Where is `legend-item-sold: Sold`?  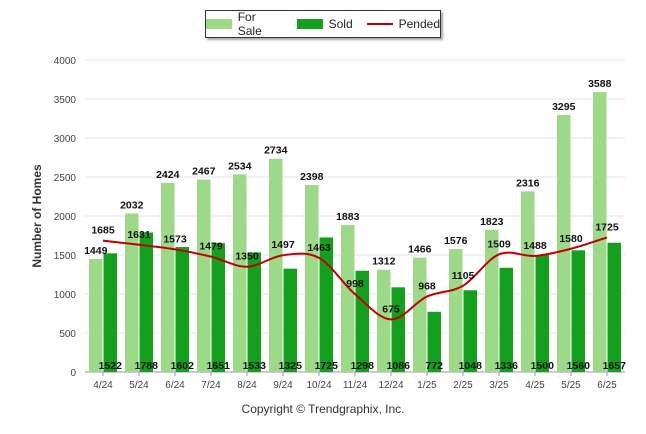
legend-item-sold: Sold is located at coordinates (324, 24).